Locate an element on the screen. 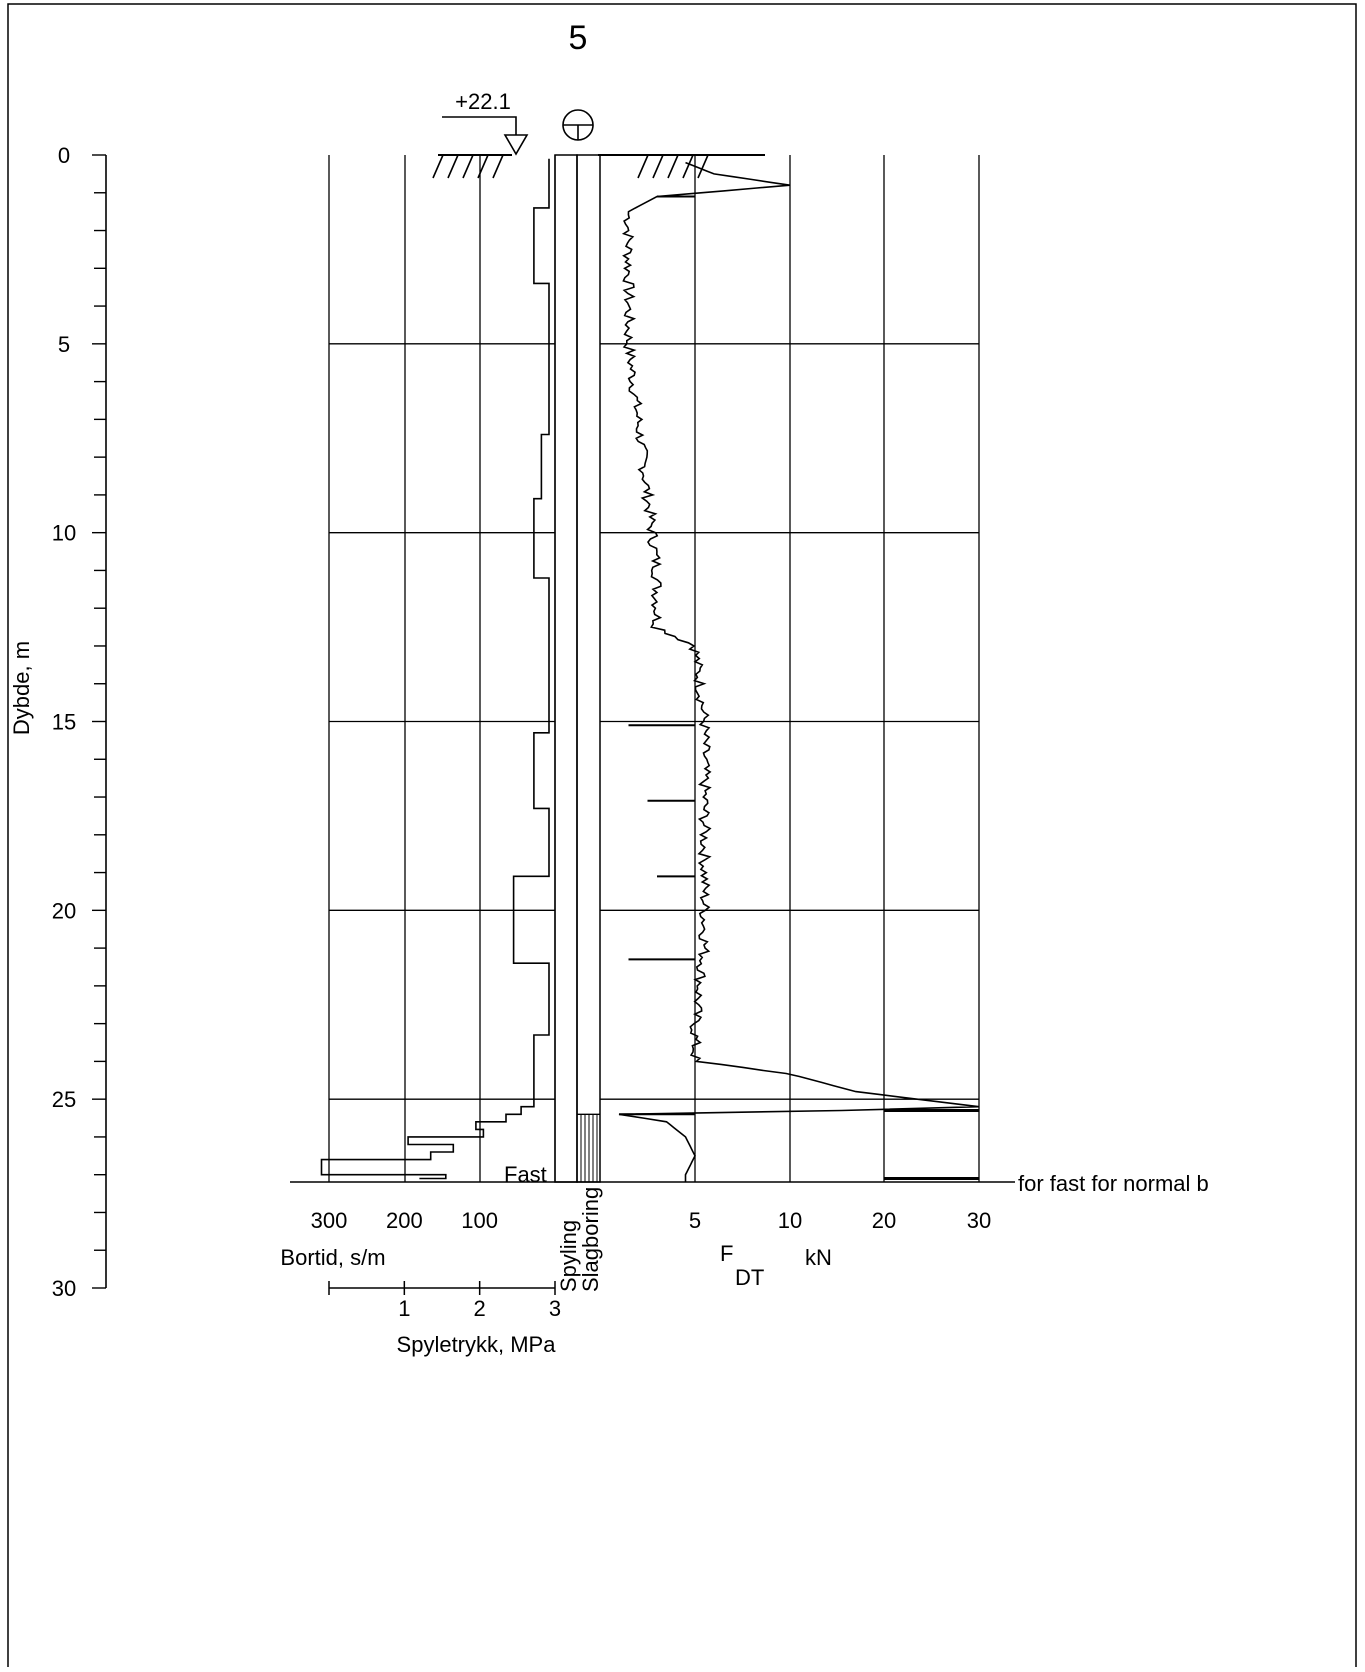 The image size is (1365, 1672). depth-tick-label: 25 is located at coordinates (64, 1099).